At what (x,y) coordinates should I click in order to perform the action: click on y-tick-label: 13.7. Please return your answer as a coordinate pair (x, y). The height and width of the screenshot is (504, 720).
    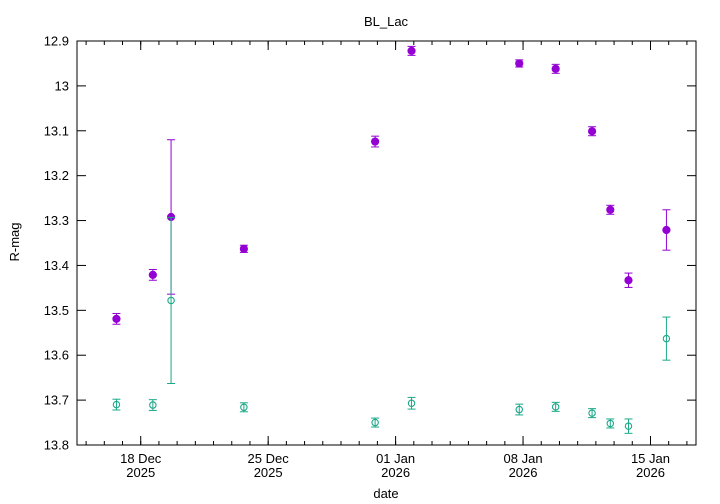
    Looking at the image, I should click on (56, 400).